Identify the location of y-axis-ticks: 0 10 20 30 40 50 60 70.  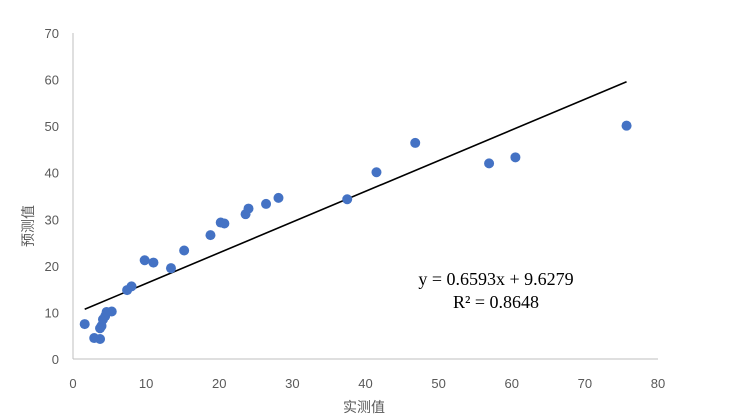
(52, 196).